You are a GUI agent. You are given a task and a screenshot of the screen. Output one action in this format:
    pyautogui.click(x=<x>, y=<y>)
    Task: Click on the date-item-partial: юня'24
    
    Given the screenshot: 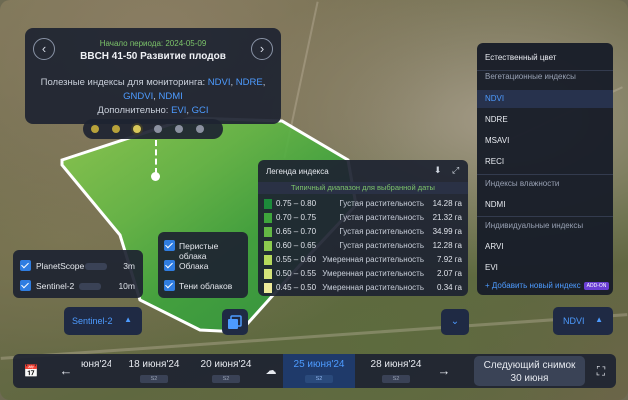 What is the action you would take?
    pyautogui.click(x=96, y=371)
    